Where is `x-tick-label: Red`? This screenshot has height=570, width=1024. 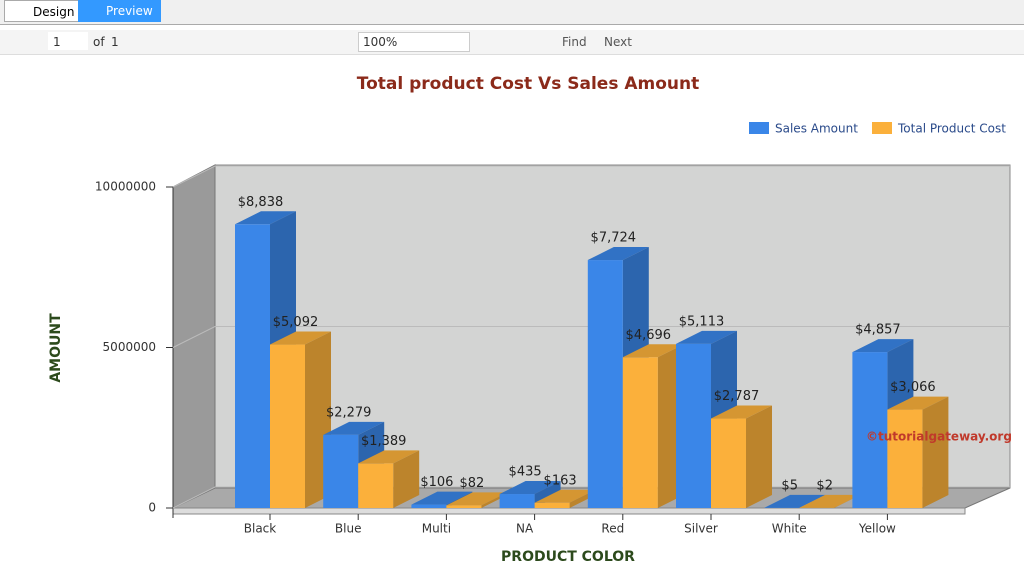 x-tick-label: Red is located at coordinates (612, 529).